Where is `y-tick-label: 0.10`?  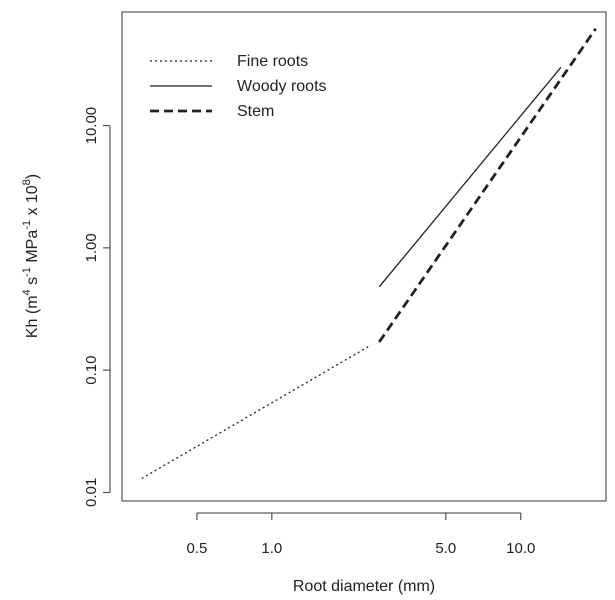
y-tick-label: 0.10 is located at coordinates (91, 370).